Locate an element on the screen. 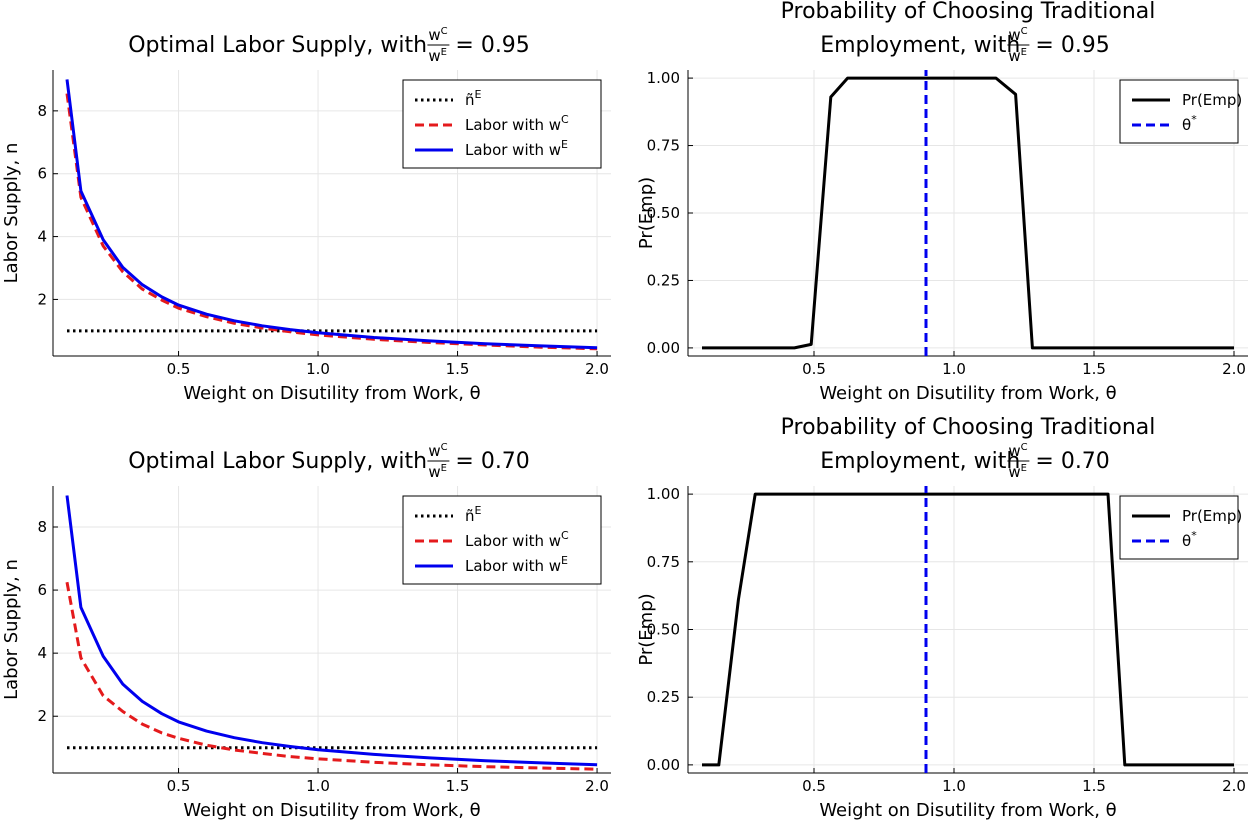 The width and height of the screenshot is (1253, 825). chart-title: Optimal Labor Supply, with wC wE = 0.95 is located at coordinates (329, 45).